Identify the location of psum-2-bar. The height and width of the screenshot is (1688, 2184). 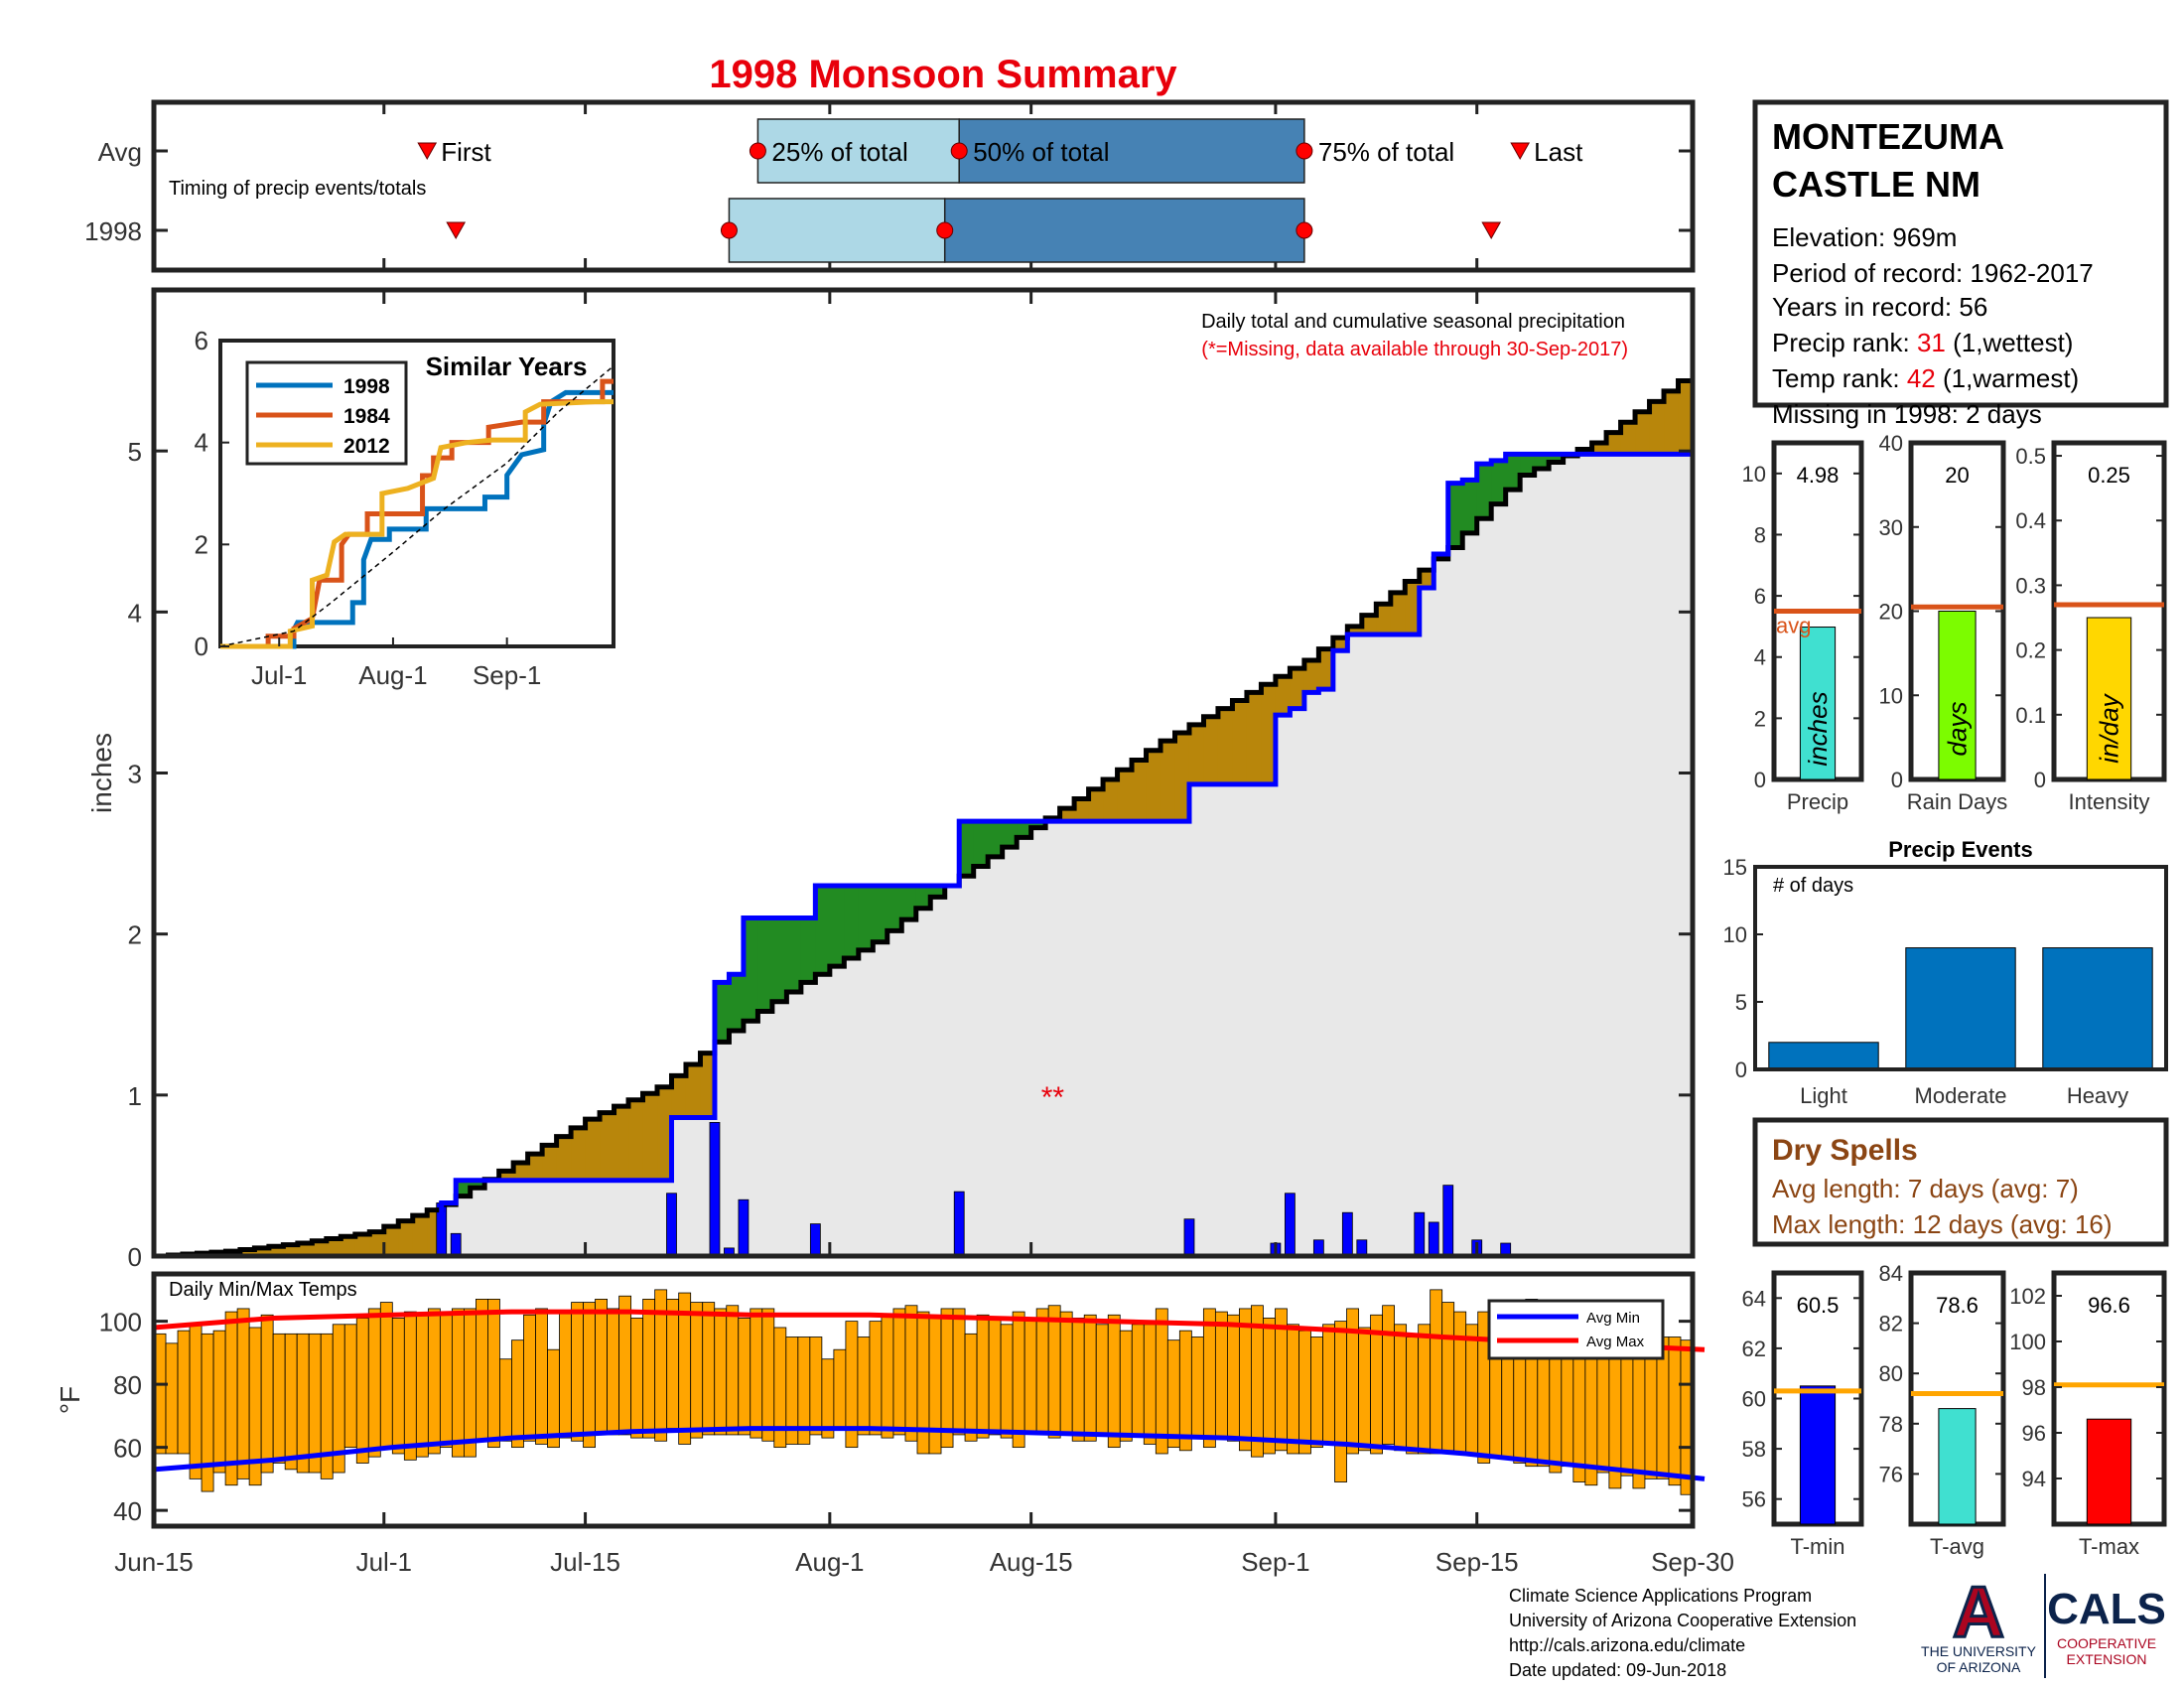
(2109, 698).